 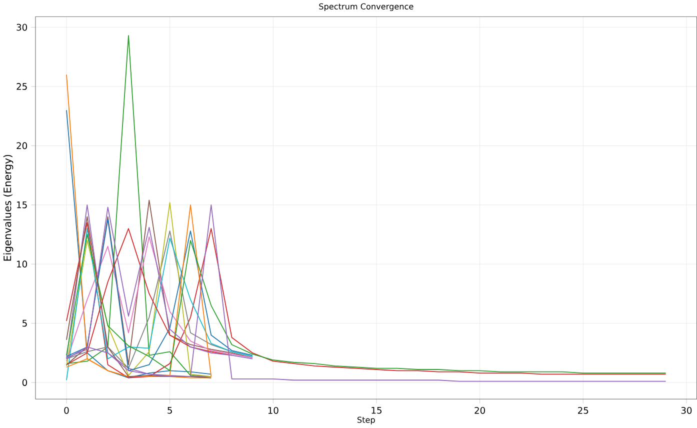 What do you see at coordinates (583, 410) in the screenshot?
I see `x-tick-label: 25` at bounding box center [583, 410].